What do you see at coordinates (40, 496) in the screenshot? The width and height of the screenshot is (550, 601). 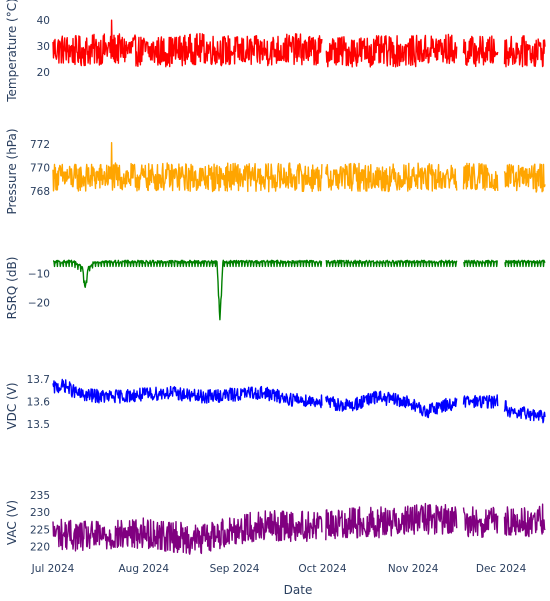 I see `y-tick-label: 235` at bounding box center [40, 496].